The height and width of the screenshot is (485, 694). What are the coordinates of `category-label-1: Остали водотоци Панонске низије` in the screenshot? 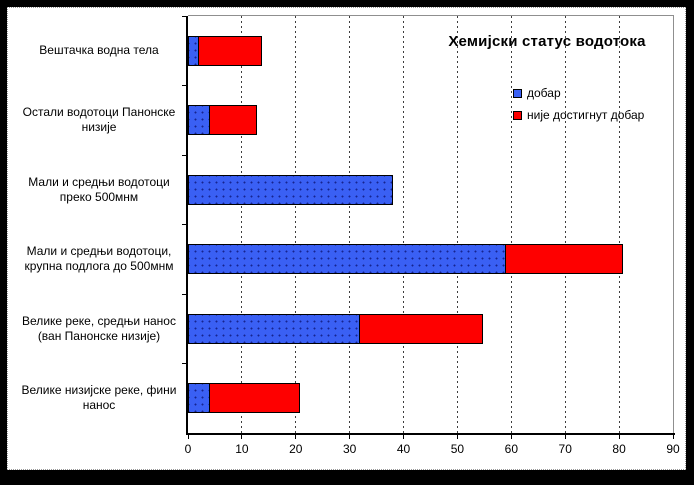 It's located at (99, 119).